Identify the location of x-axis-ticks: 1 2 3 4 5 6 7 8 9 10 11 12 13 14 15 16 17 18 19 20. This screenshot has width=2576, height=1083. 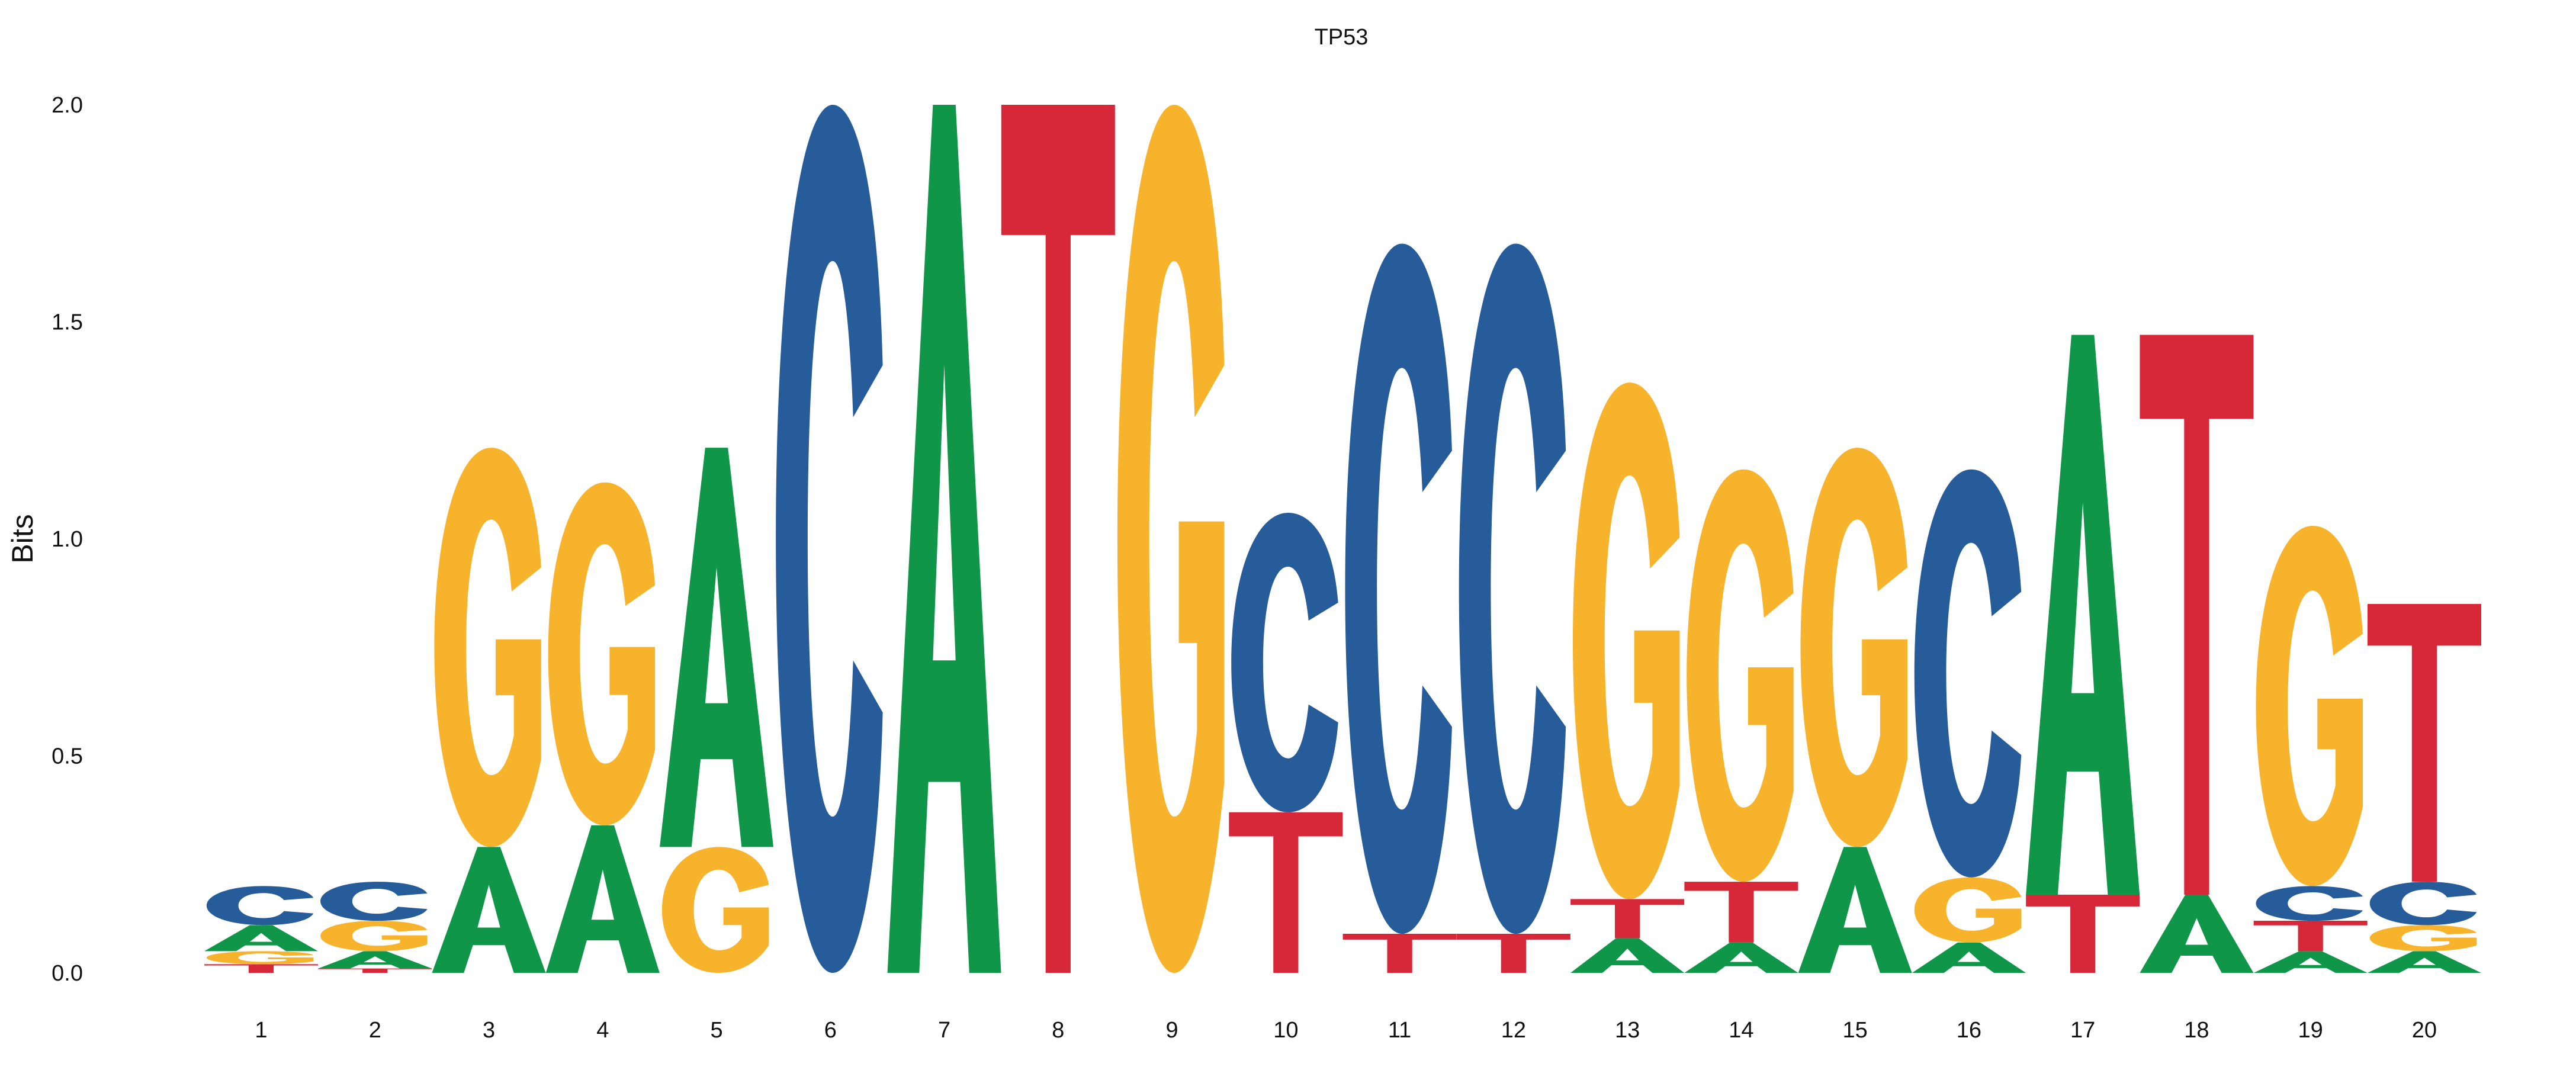
(1346, 1031).